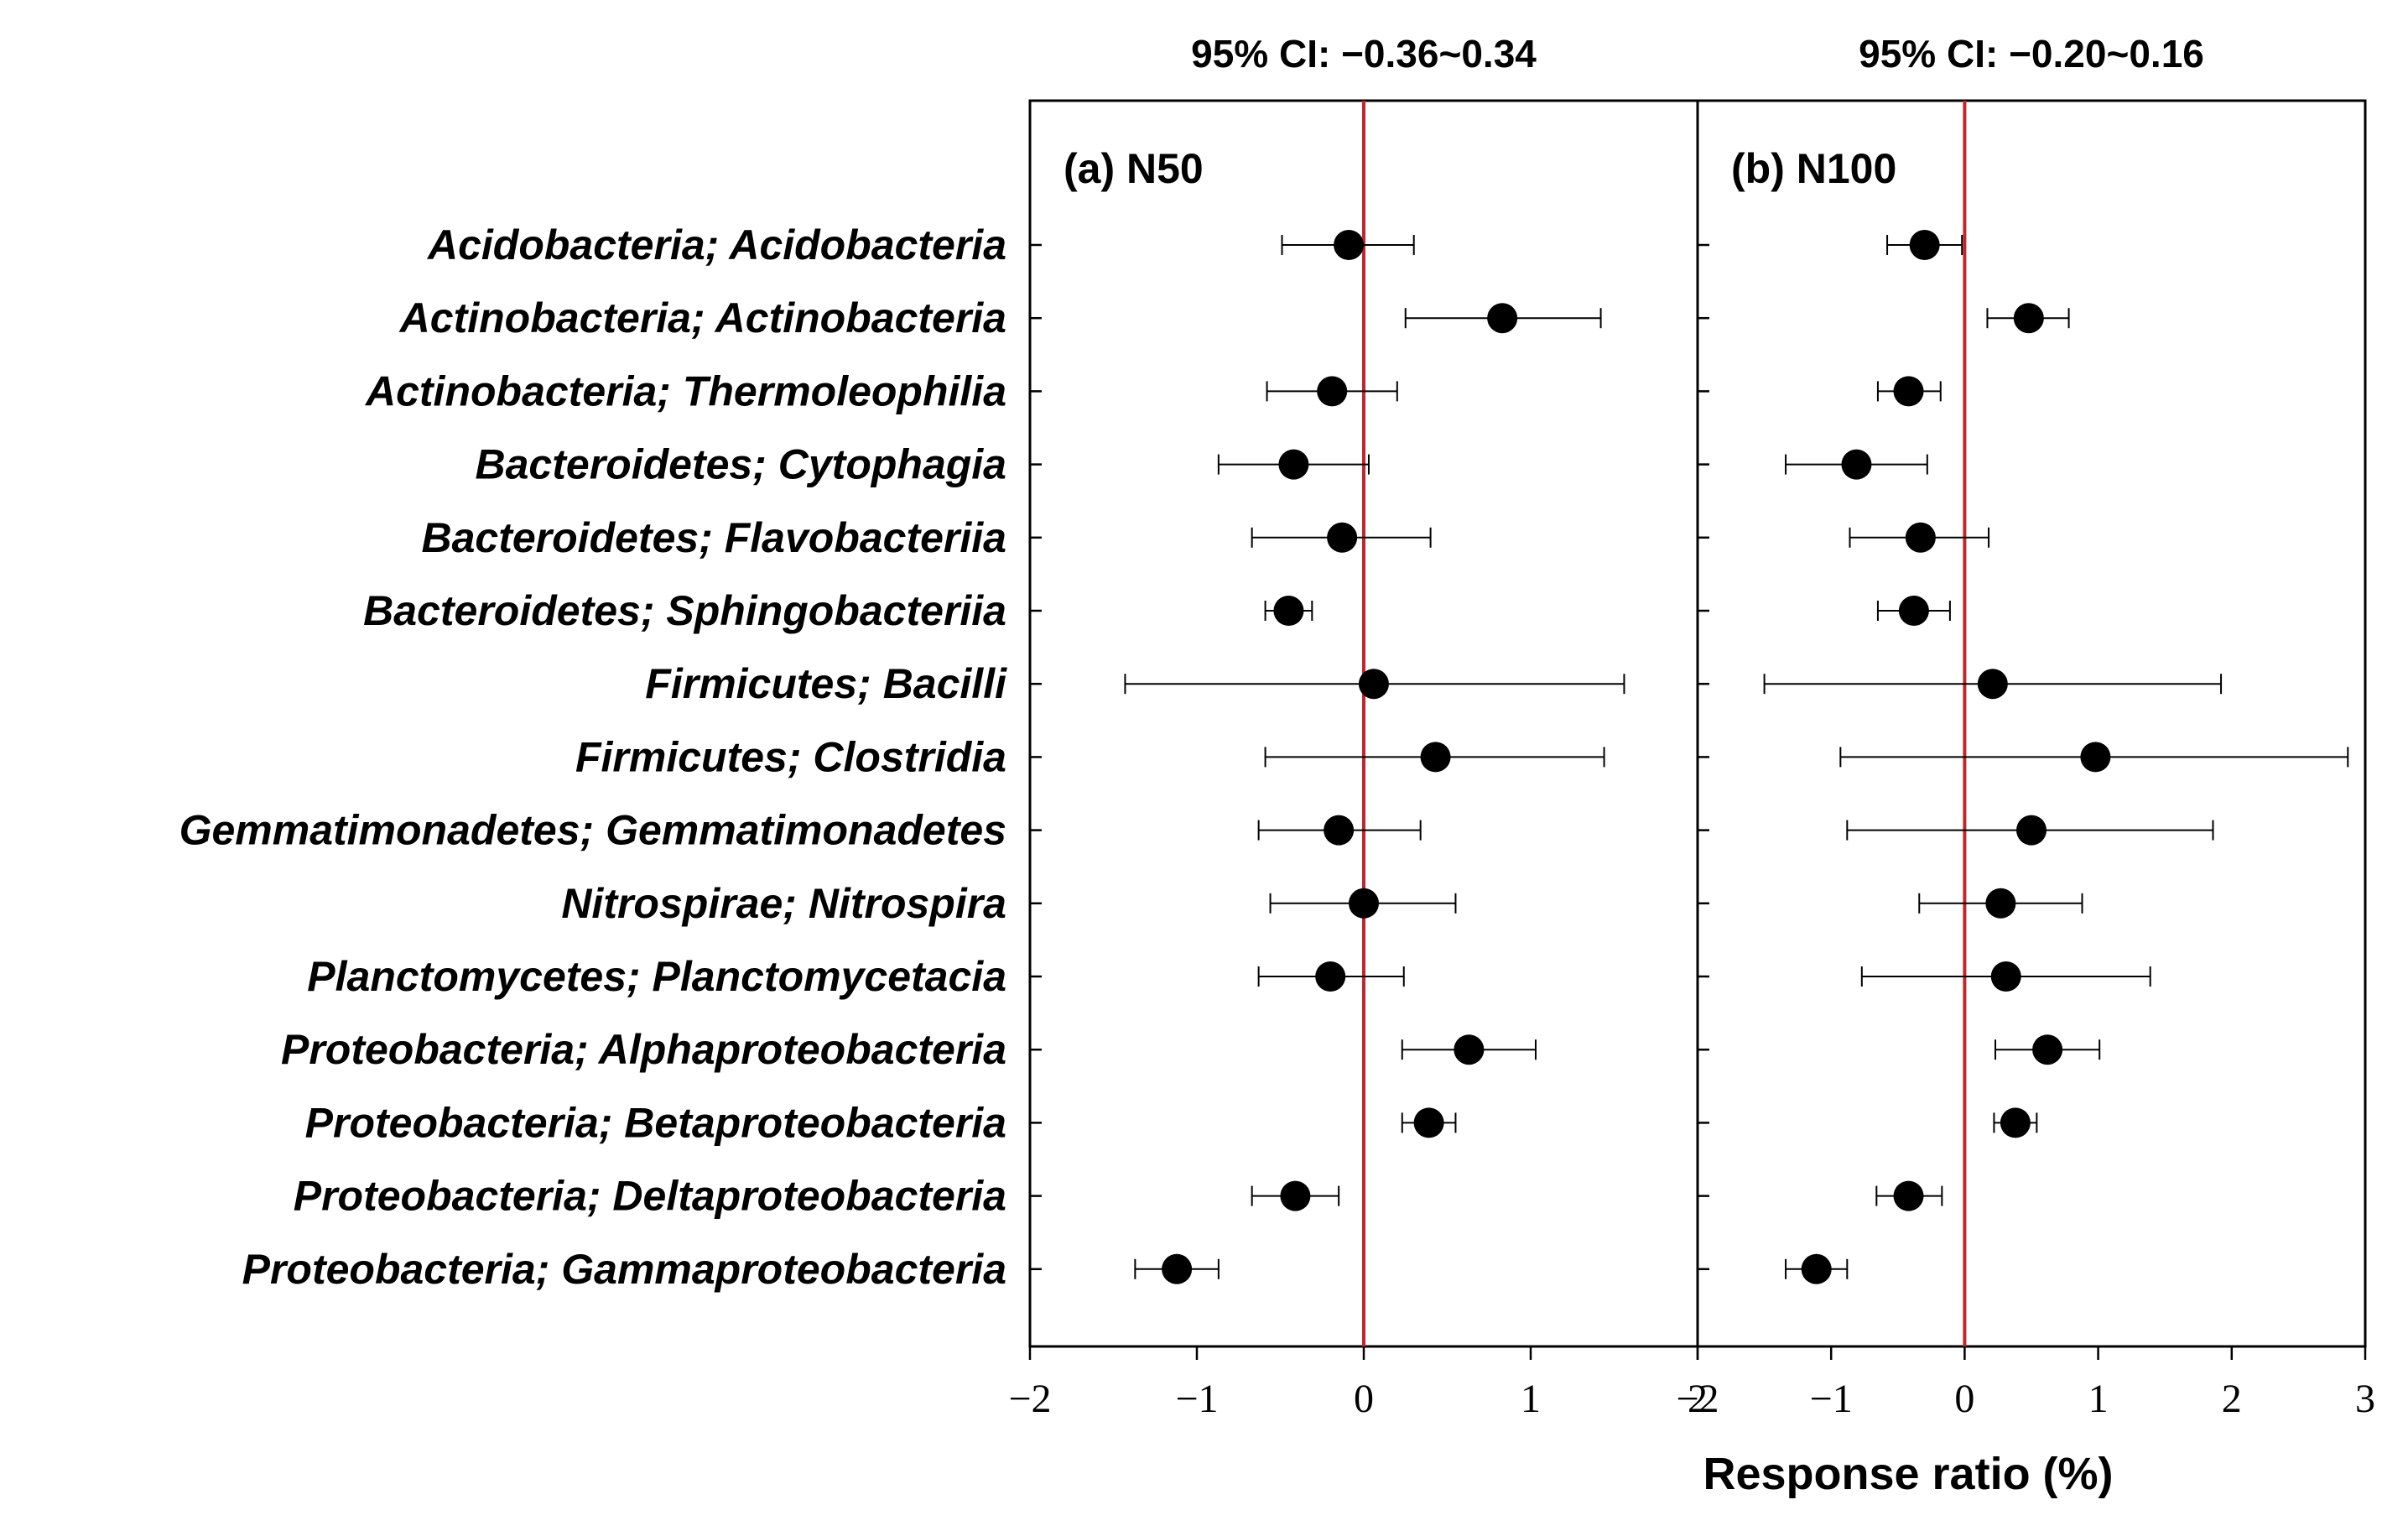 This screenshot has width=2408, height=1531. I want to click on ci-title: 95% CI: −0.20~0.16, so click(2032, 54).